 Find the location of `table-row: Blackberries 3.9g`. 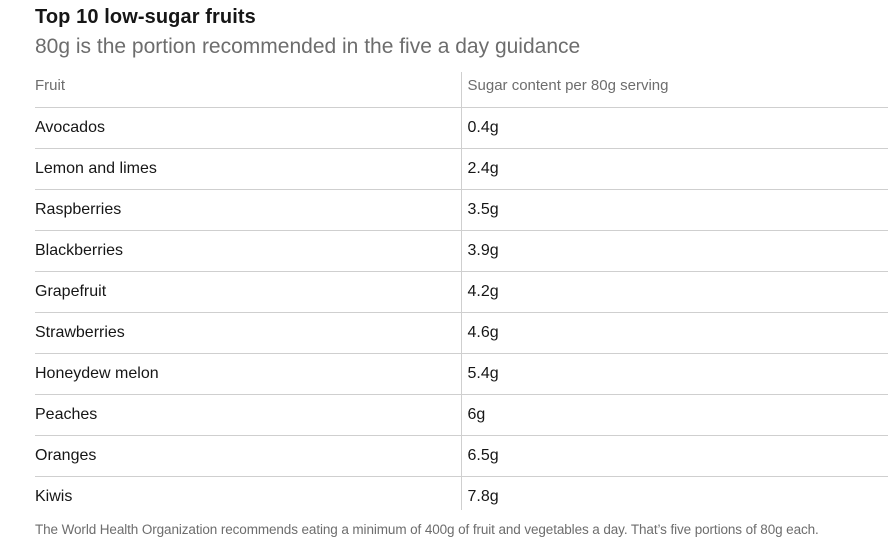

table-row: Blackberries 3.9g is located at coordinates (461, 251).